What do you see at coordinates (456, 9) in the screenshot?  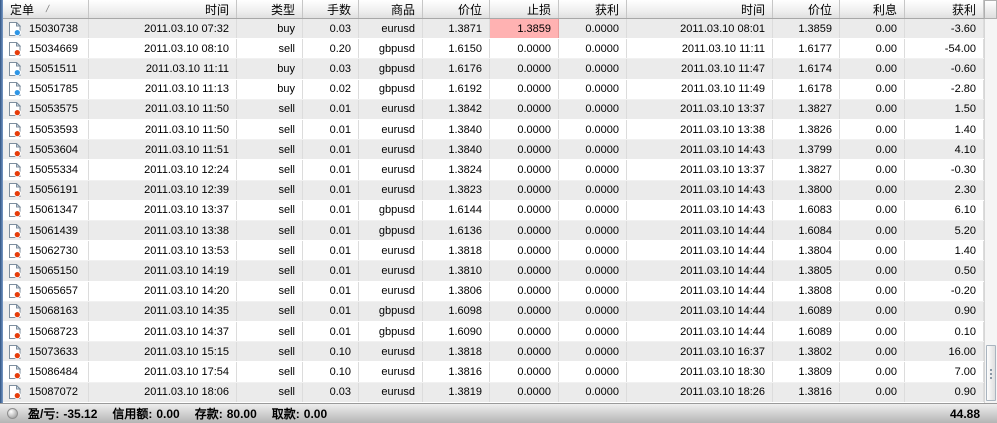 I see `column-header-open_price: 价位` at bounding box center [456, 9].